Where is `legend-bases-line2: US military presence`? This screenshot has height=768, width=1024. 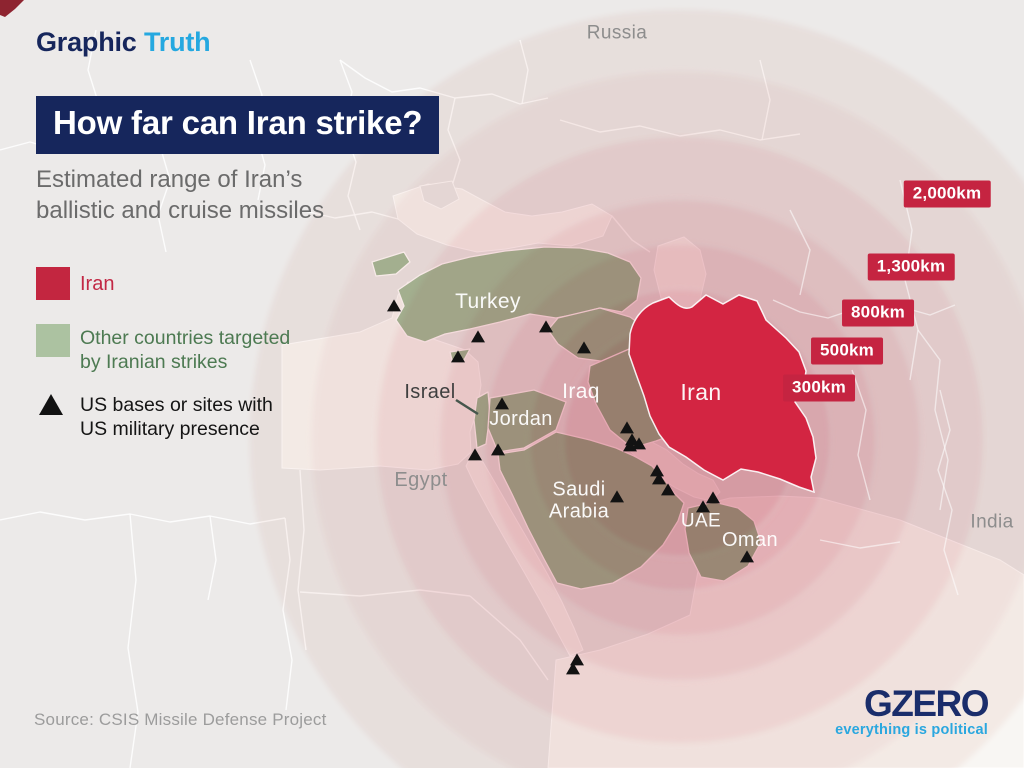 legend-bases-line2: US military presence is located at coordinates (170, 429).